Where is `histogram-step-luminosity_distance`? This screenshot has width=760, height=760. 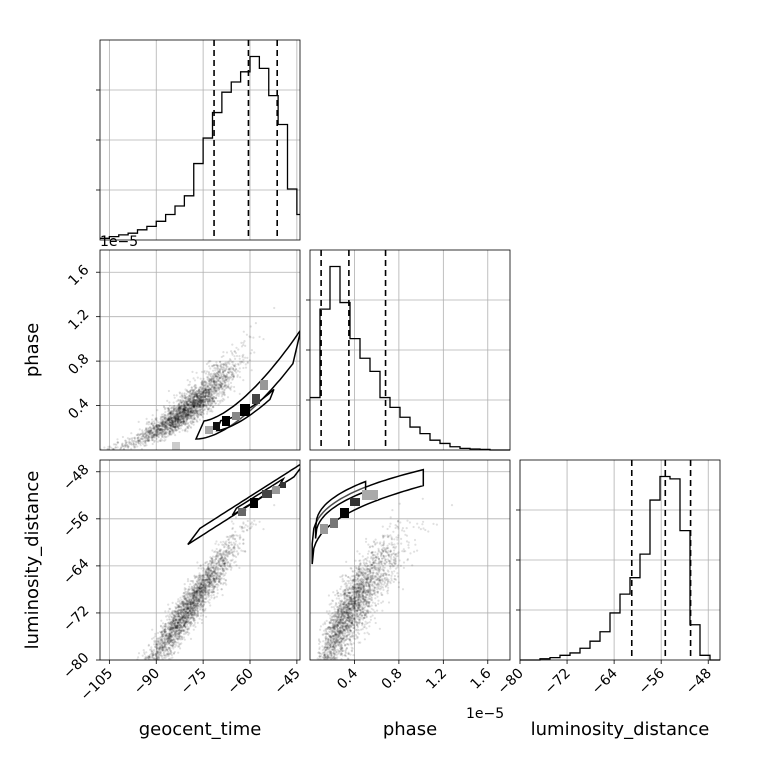
histogram-step-luminosity_distance is located at coordinates (620, 568).